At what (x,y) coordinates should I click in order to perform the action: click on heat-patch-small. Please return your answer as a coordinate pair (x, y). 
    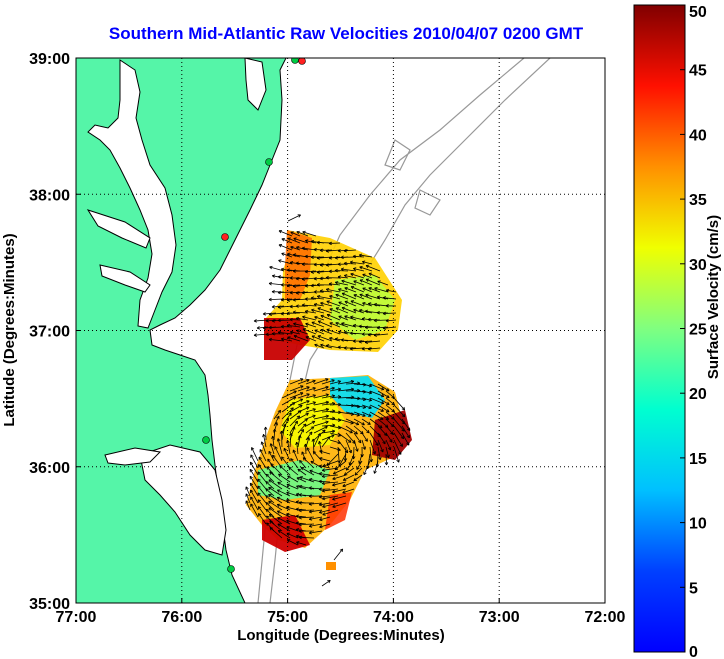
    Looking at the image, I should click on (331, 566).